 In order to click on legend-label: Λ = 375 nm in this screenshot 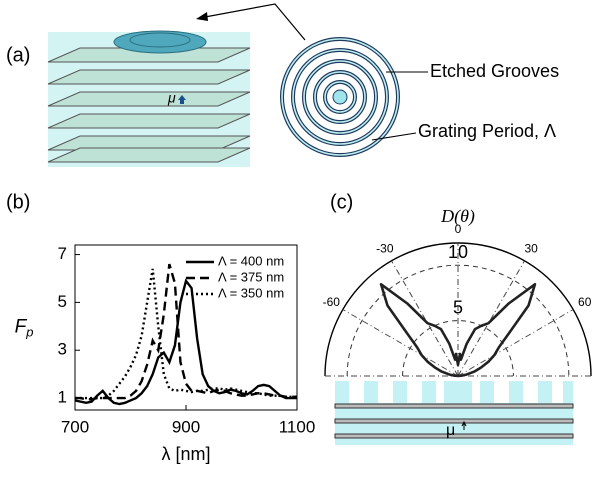, I will do `click(251, 276)`.